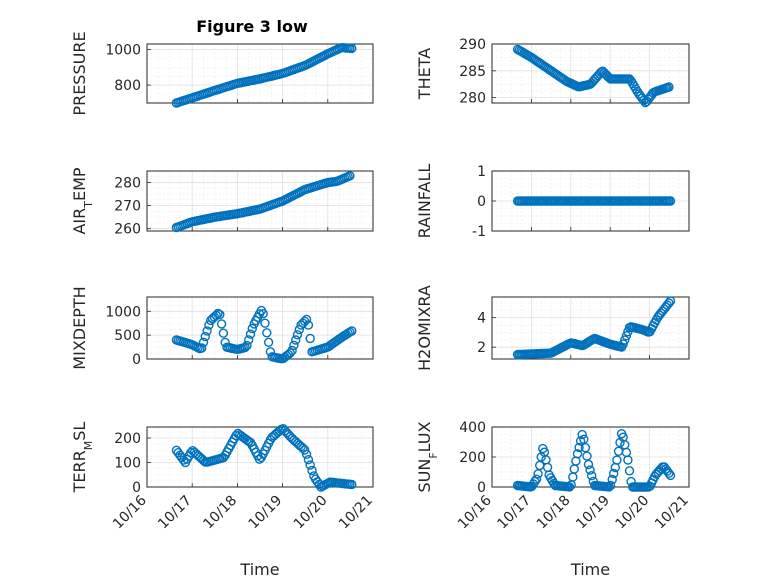 This screenshot has height=583, width=778. I want to click on x-tick-label: 10/20, so click(311, 513).